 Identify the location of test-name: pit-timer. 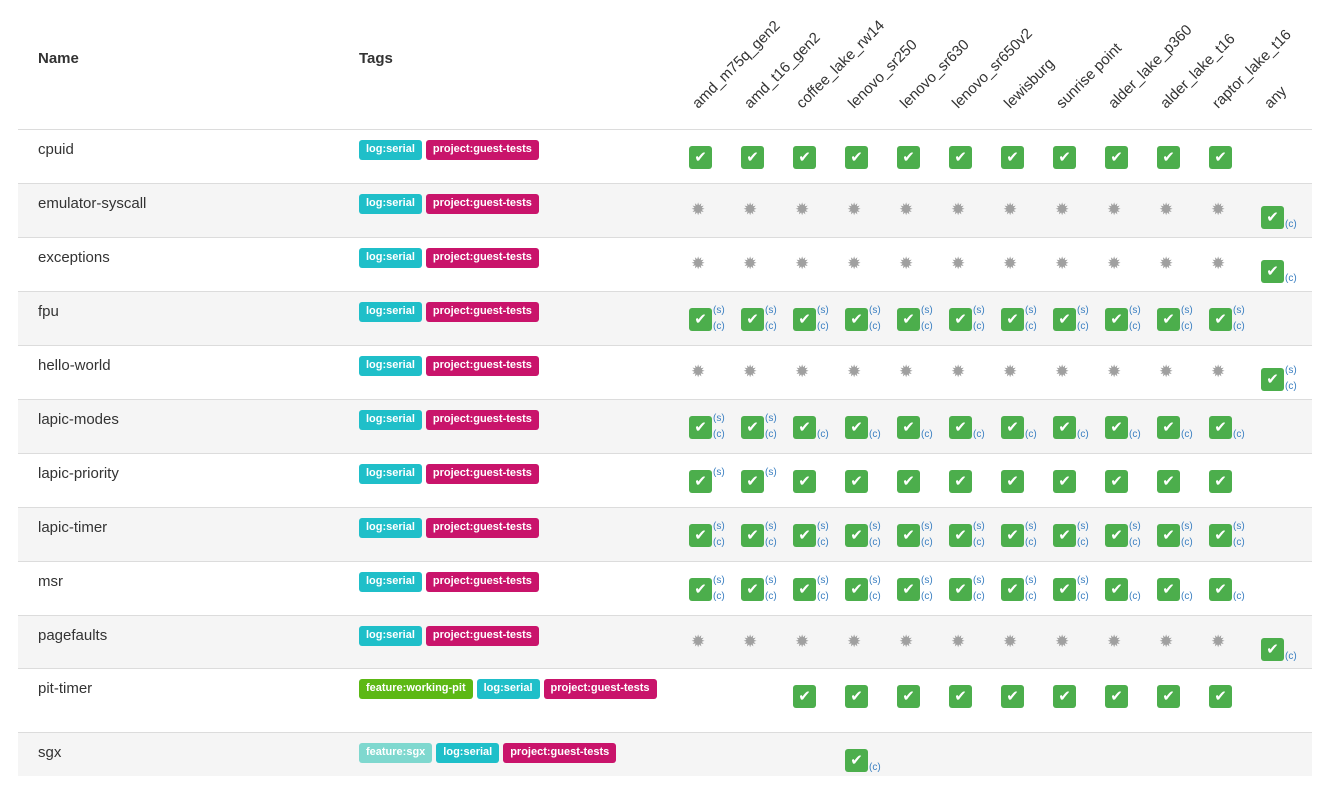
(65, 688).